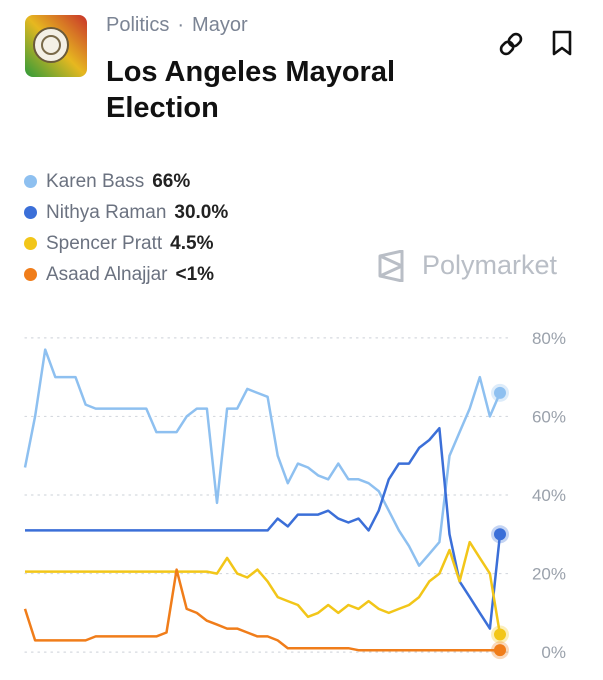 Image resolution: width=603 pixels, height=680 pixels. What do you see at coordinates (95, 181) in the screenshot?
I see `legend-label: Karen Bass` at bounding box center [95, 181].